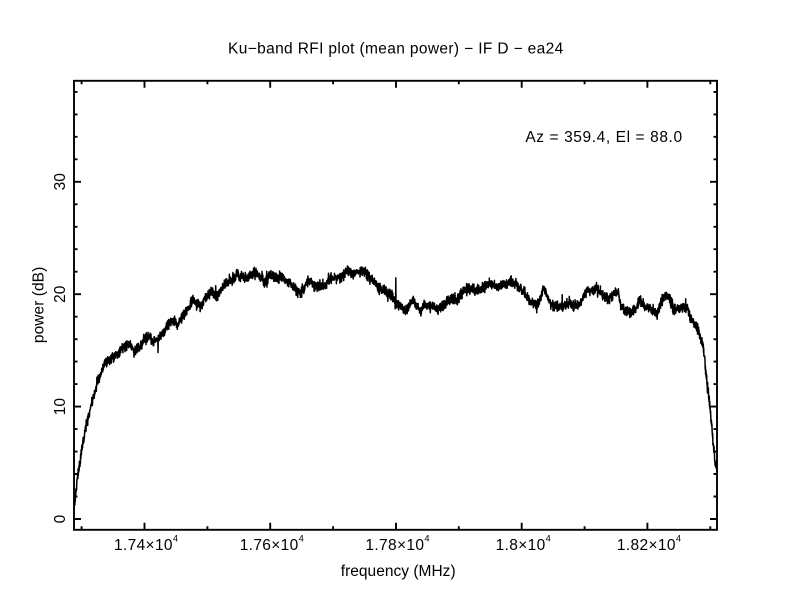 The image size is (792, 612). Describe the element at coordinates (39, 305) in the screenshot. I see `svg-text: power (dB)` at that location.